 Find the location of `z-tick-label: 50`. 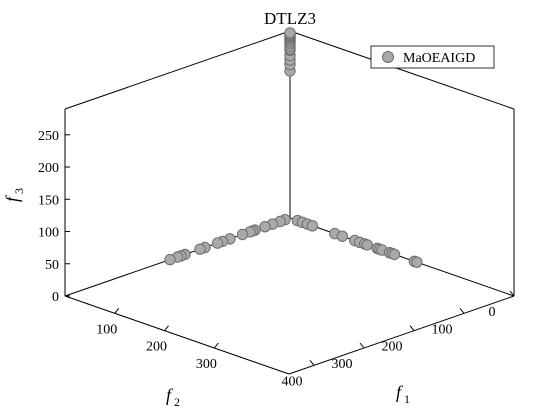

z-tick-label: 50 is located at coordinates (52, 265).